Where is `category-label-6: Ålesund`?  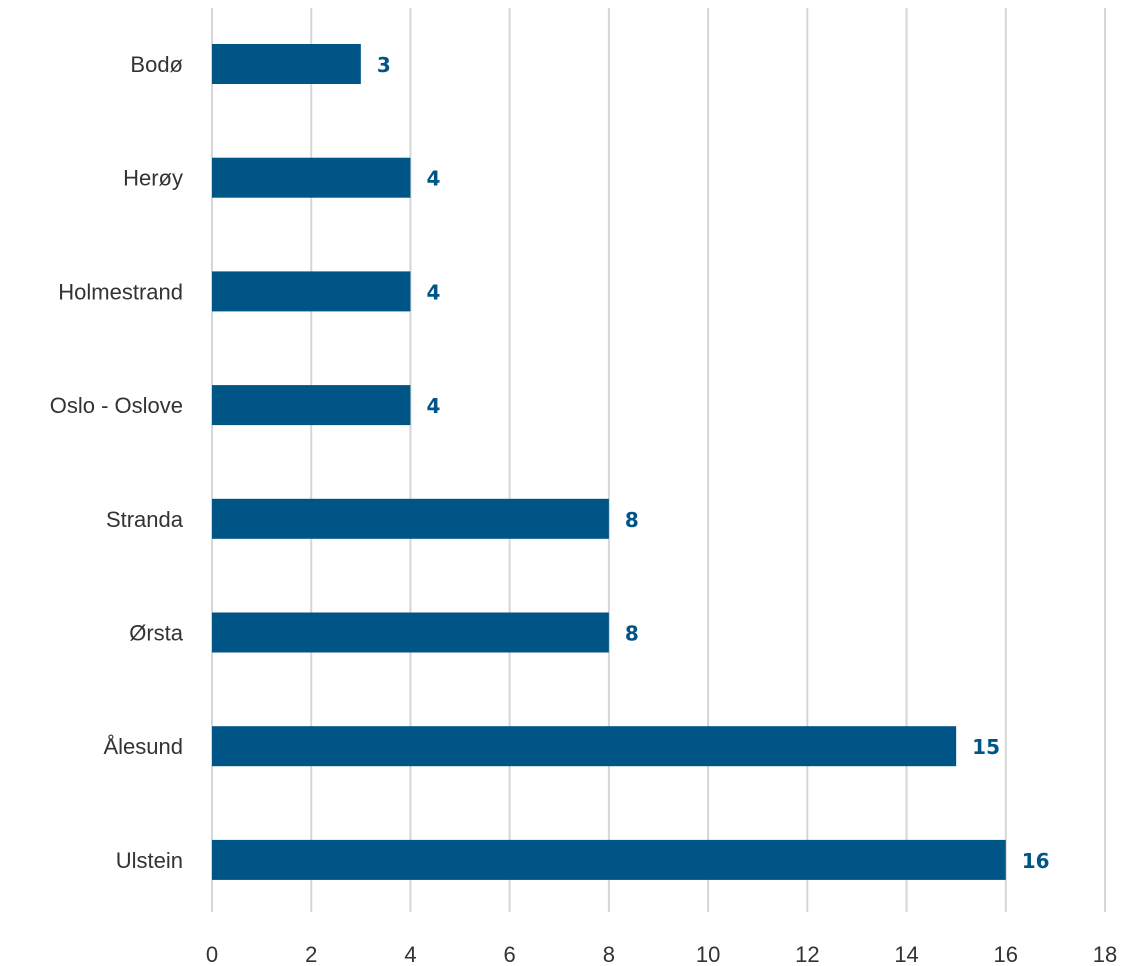 category-label-6: Ålesund is located at coordinates (143, 746).